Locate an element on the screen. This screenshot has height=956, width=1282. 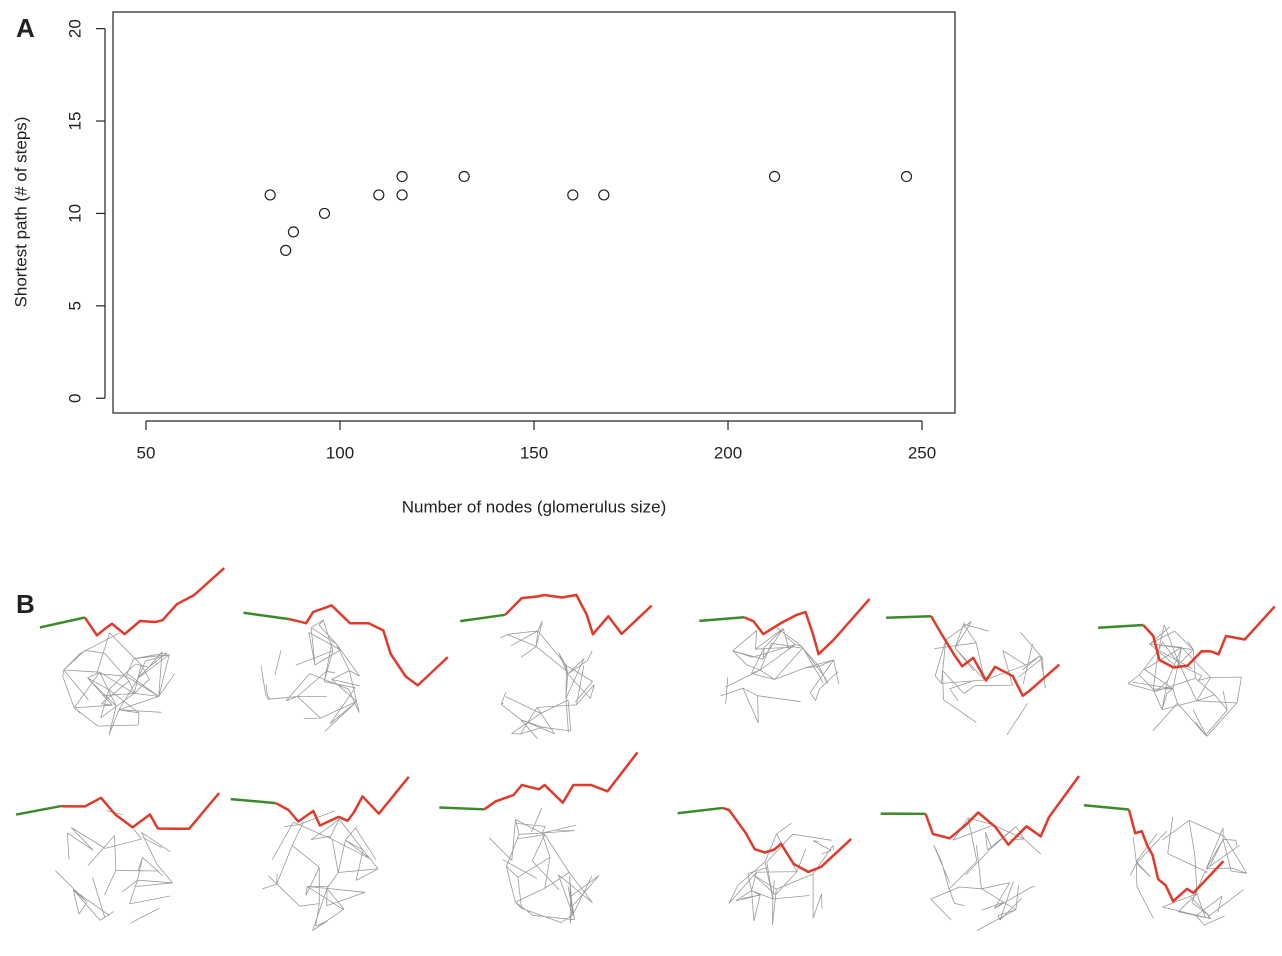
panel-label: B is located at coordinates (25, 604).